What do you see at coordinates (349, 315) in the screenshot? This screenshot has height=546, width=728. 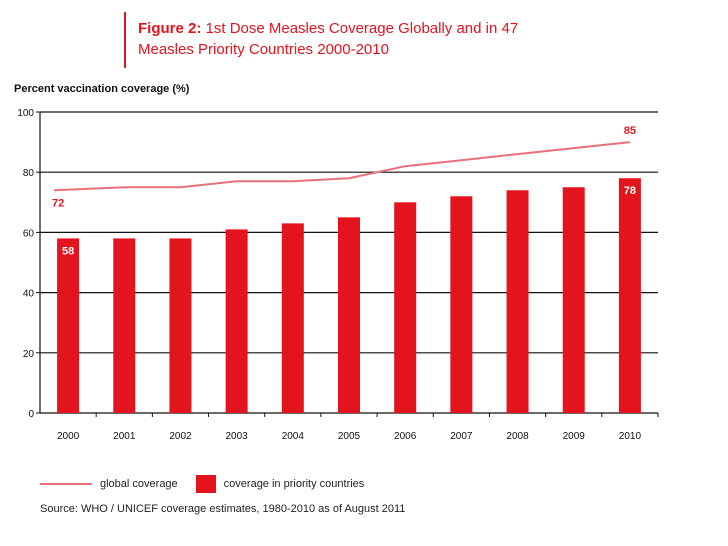 I see `bar-2005` at bounding box center [349, 315].